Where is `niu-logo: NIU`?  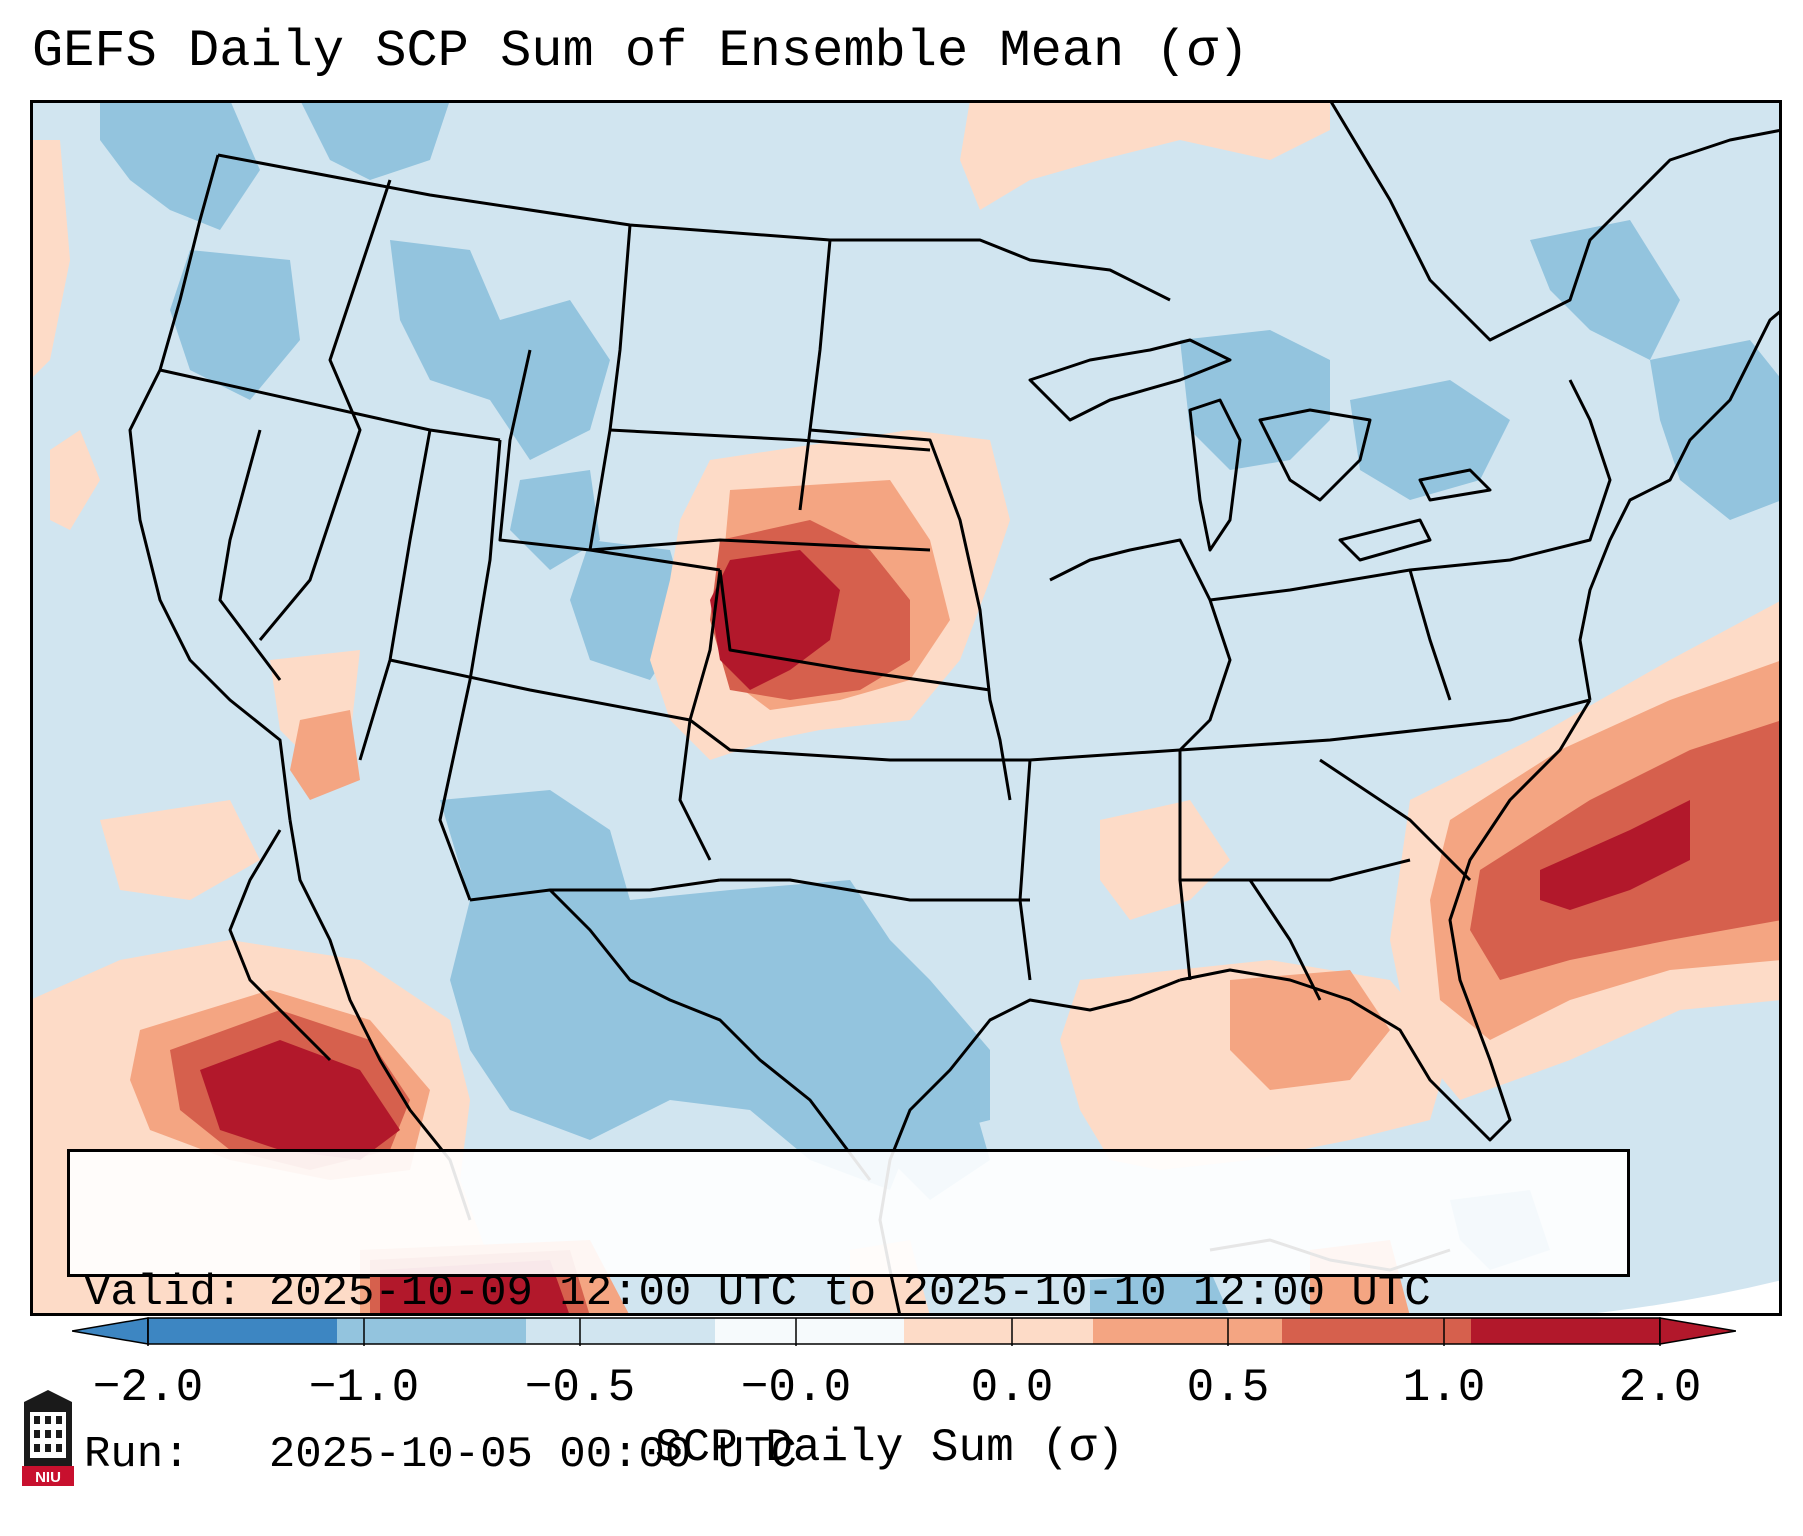 niu-logo: NIU is located at coordinates (48, 1438).